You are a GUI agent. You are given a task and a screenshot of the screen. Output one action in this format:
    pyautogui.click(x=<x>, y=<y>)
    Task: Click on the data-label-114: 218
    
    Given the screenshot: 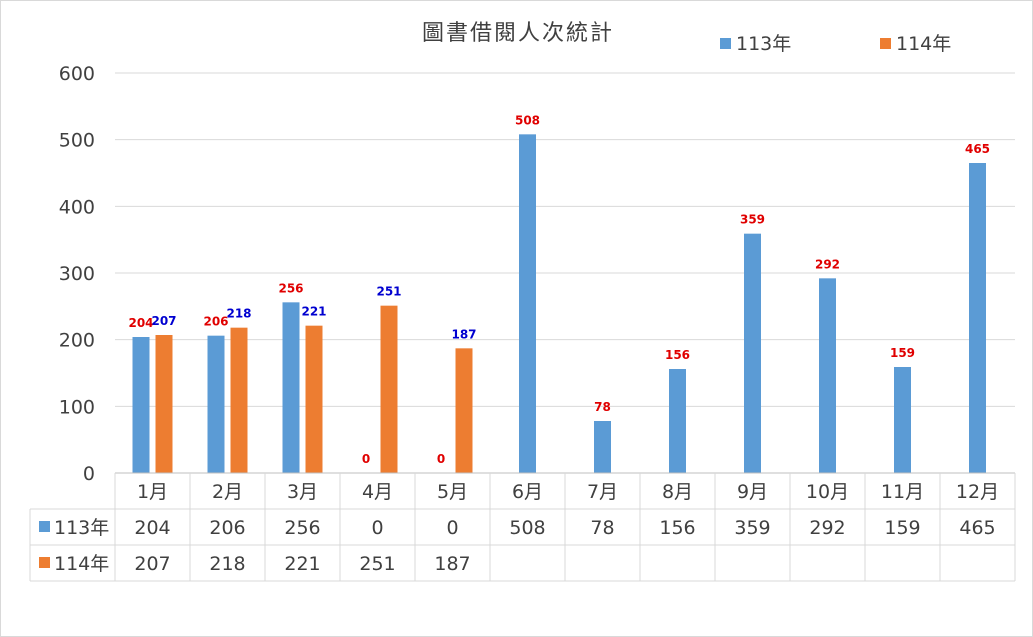 What is the action you would take?
    pyautogui.click(x=238, y=314)
    